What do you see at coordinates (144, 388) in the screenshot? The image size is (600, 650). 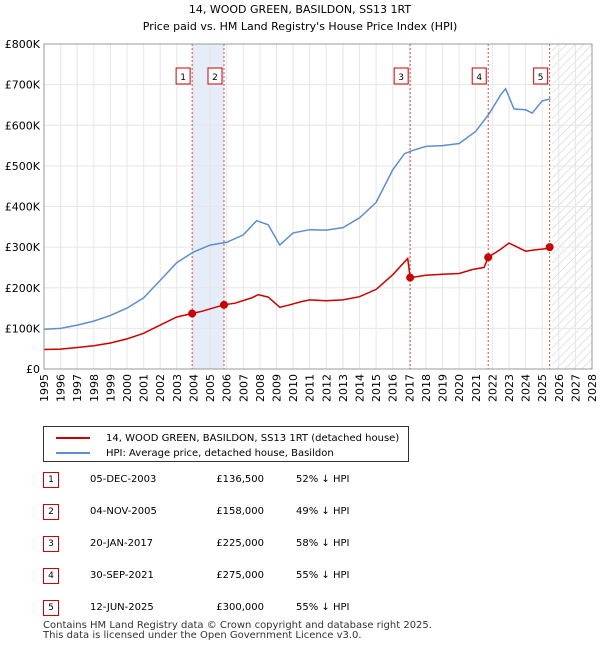 I see `x-tick-label: 2001` at bounding box center [144, 388].